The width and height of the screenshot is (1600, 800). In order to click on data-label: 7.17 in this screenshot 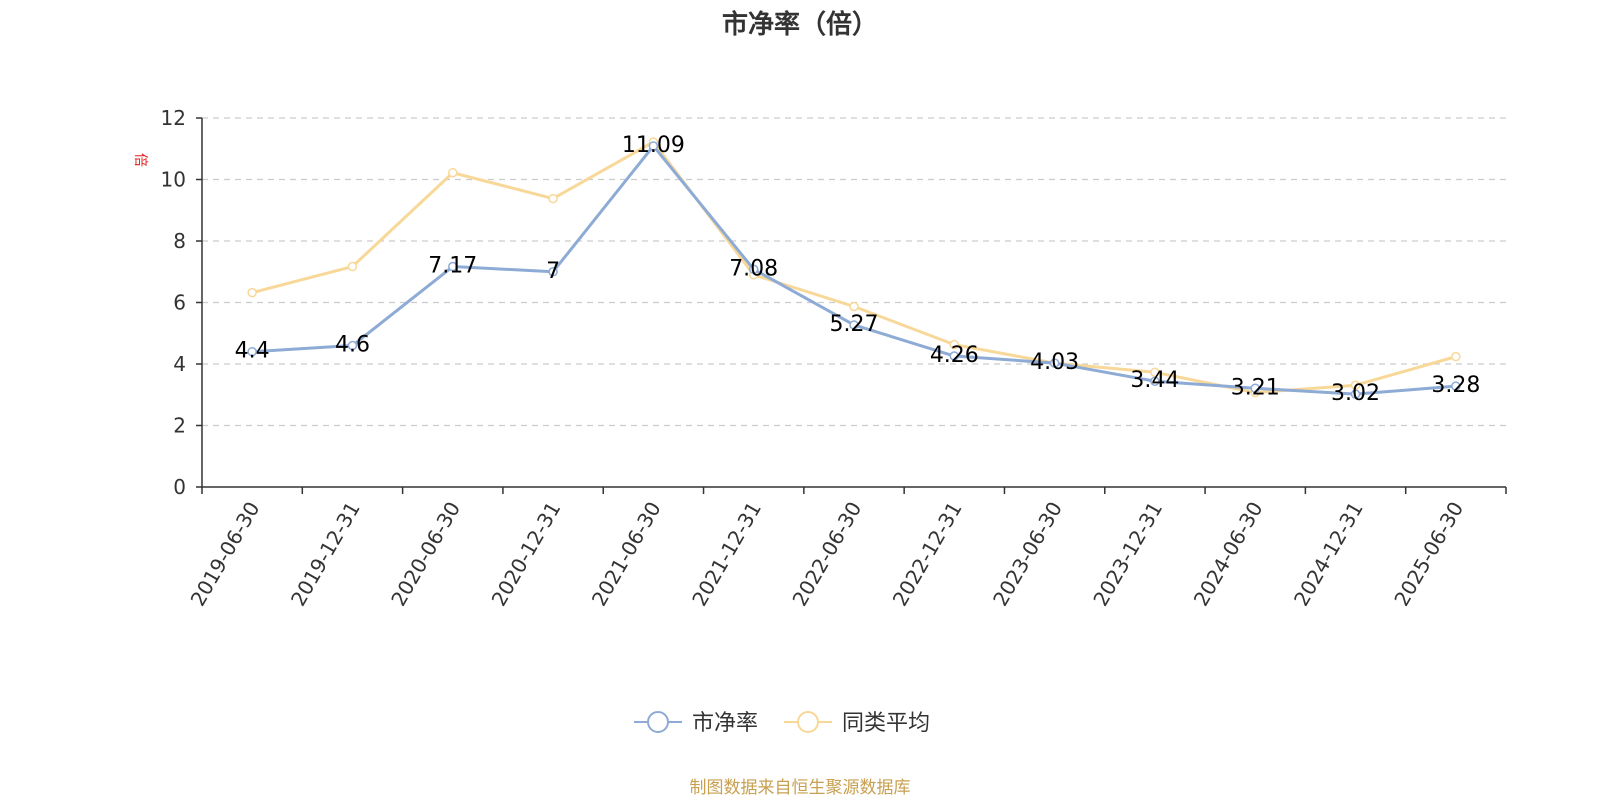, I will do `click(452, 266)`.